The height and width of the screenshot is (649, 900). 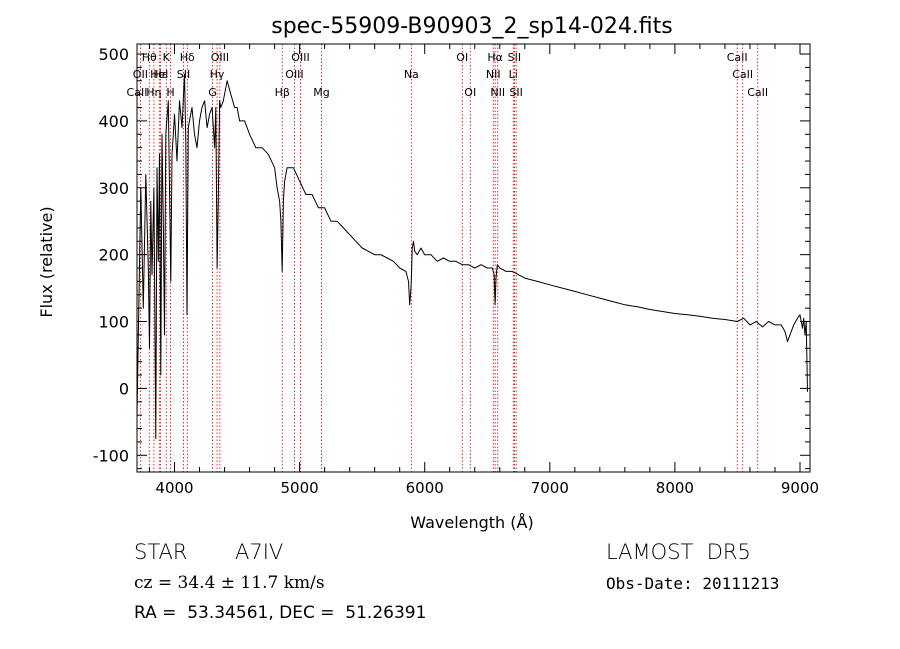 I want to click on y-tick-label: 500, so click(x=113, y=54).